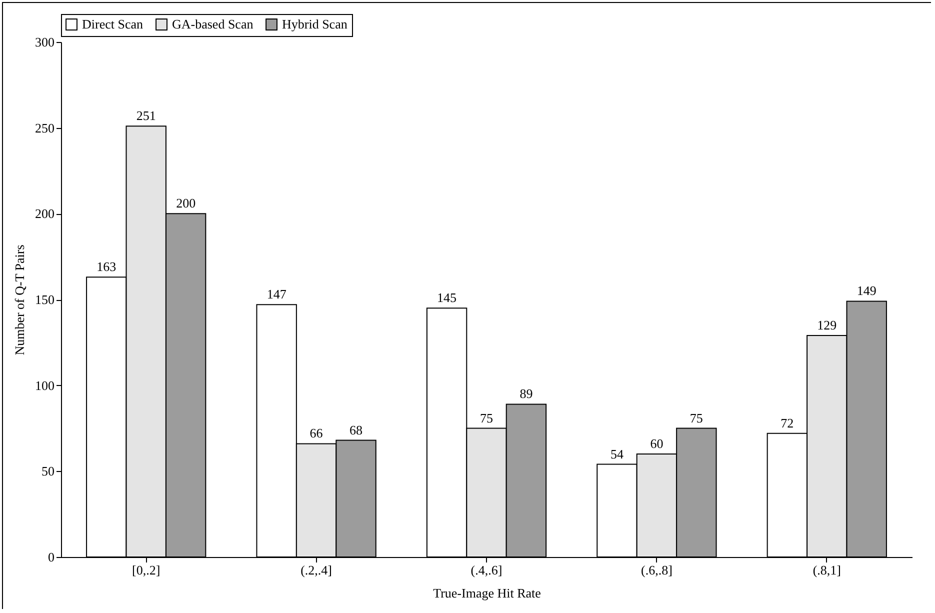 This screenshot has width=935, height=613. What do you see at coordinates (487, 593) in the screenshot?
I see `x-axis-title: True-Image Hit Rate` at bounding box center [487, 593].